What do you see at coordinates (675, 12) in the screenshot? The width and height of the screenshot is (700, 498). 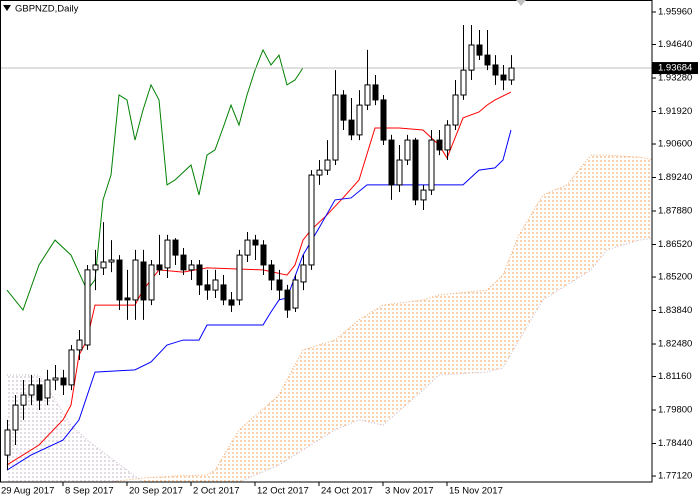 I see `y-tick-label: 1.95960` at bounding box center [675, 12].